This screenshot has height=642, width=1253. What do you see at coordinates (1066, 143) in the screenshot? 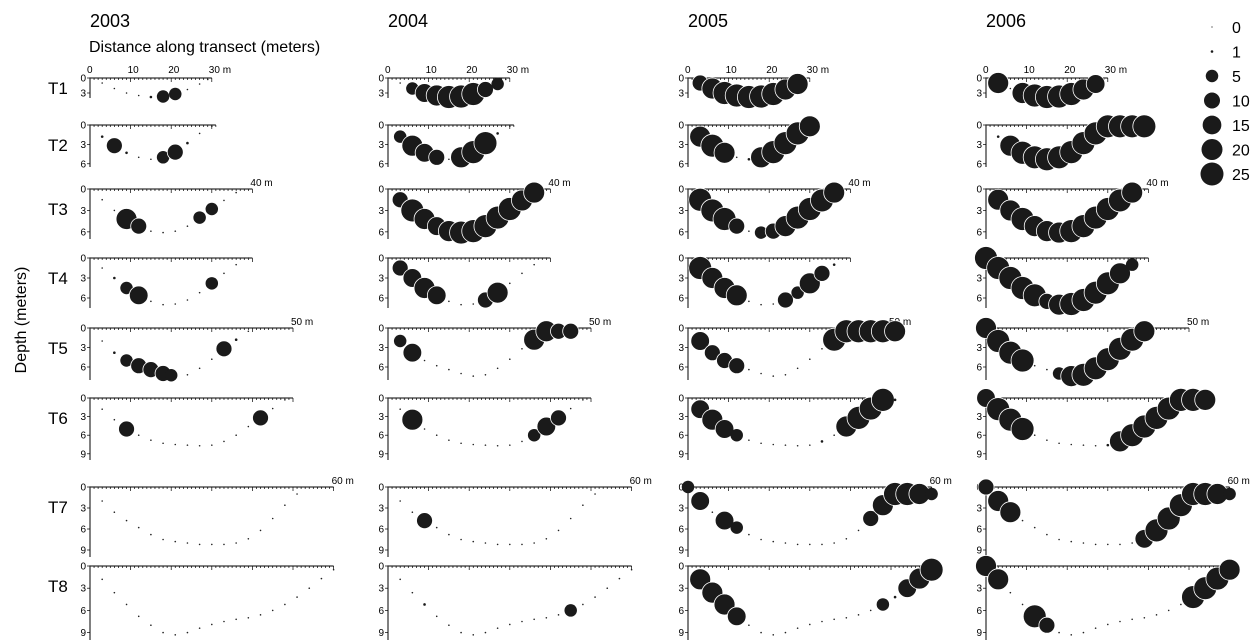
I see `panel-2006-T2: 0 3 6` at bounding box center [1066, 143].